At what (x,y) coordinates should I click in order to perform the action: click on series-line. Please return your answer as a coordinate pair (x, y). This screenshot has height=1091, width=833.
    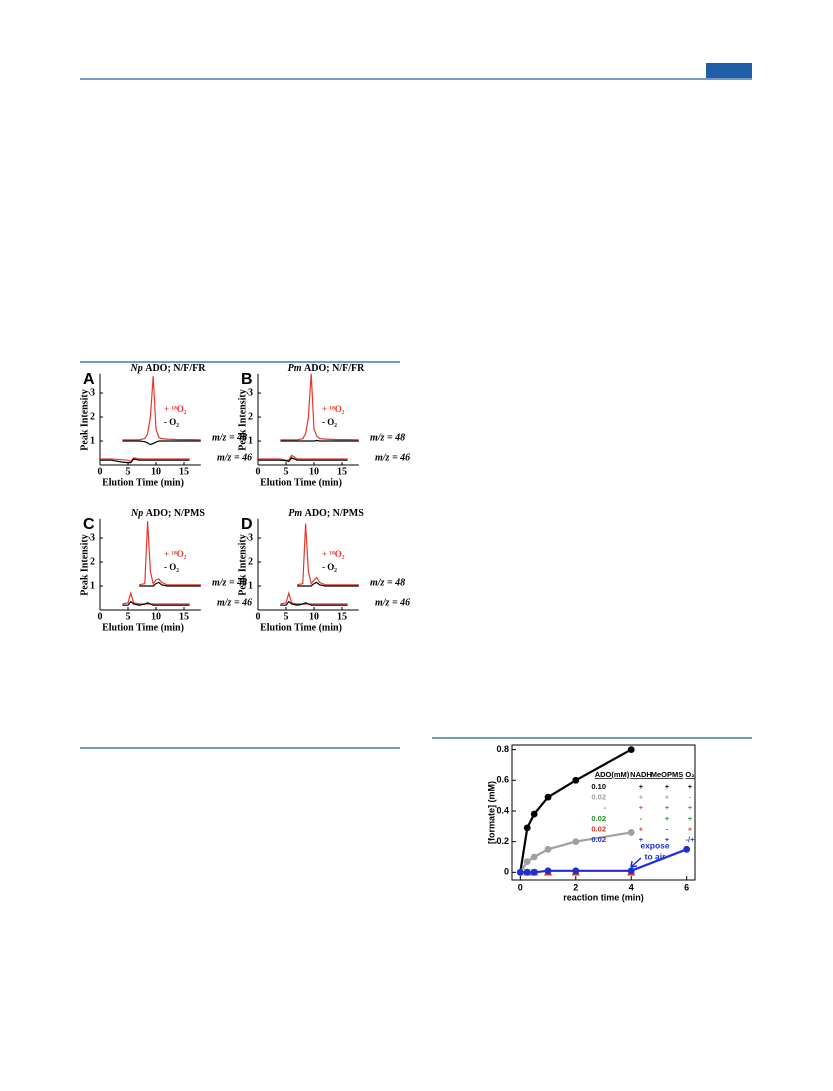
    Looking at the image, I should click on (575, 810).